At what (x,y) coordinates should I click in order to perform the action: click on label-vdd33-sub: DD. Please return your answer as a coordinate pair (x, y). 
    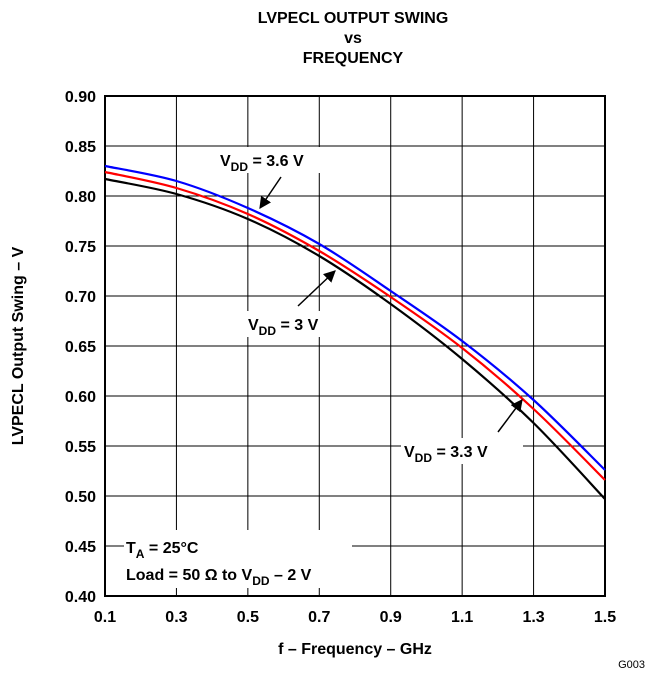
    Looking at the image, I should click on (424, 458).